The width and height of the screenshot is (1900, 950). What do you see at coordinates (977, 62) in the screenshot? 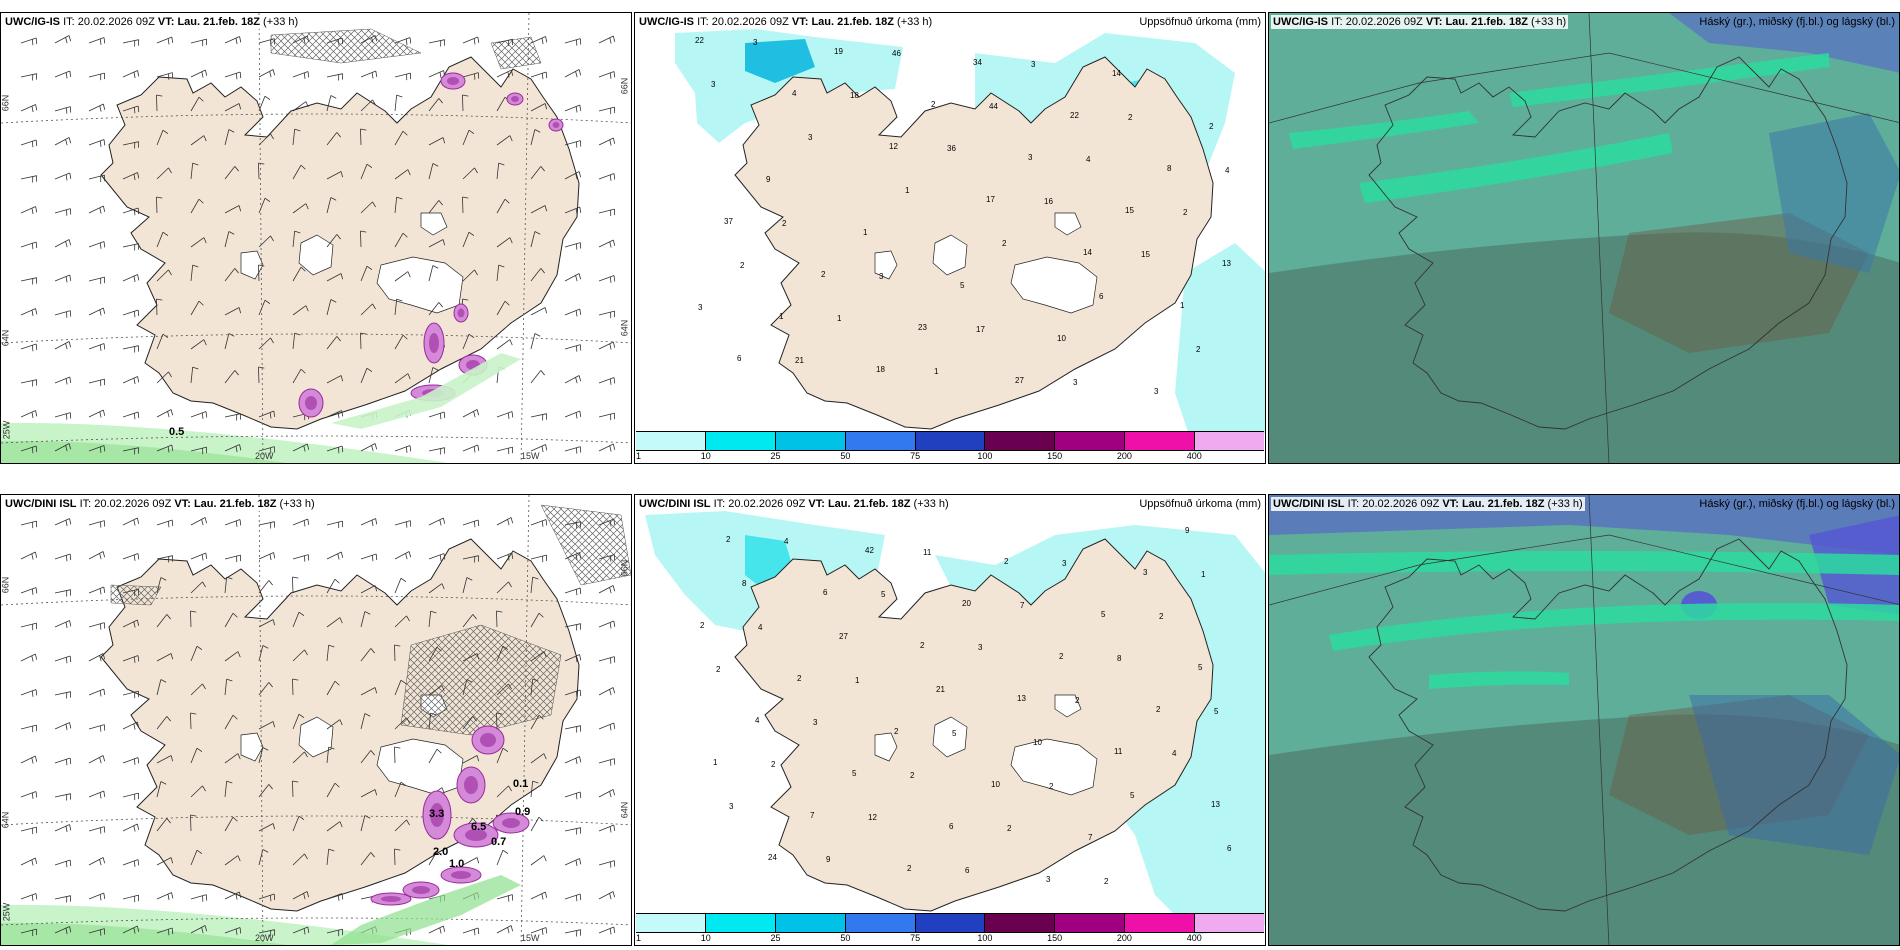
I see `precip-value: 34` at bounding box center [977, 62].